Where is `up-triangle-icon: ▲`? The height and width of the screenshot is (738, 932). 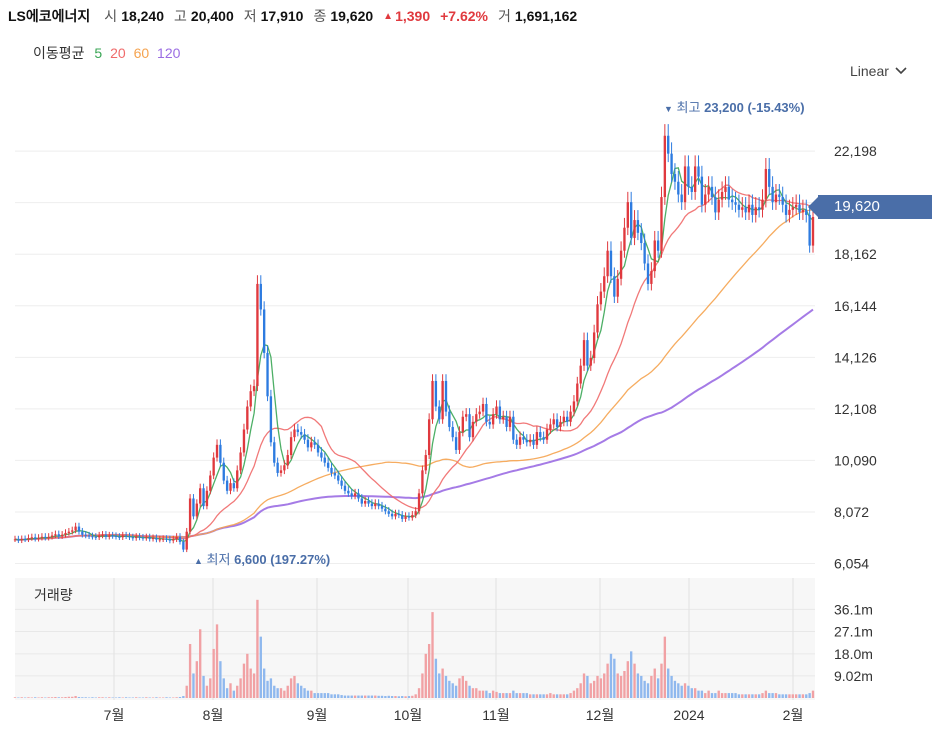 up-triangle-icon: ▲ is located at coordinates (198, 561).